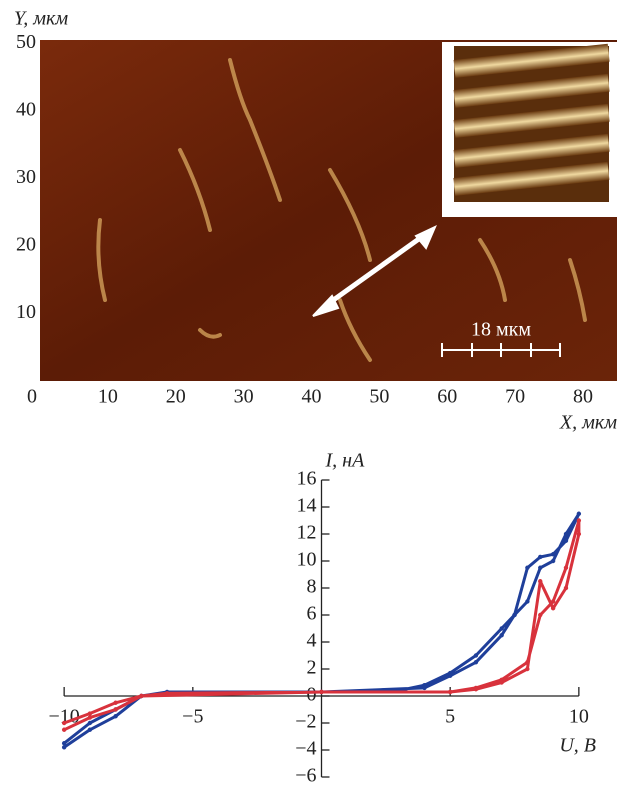 The width and height of the screenshot is (621, 786). What do you see at coordinates (305, 775) in the screenshot?
I see `y-tick-label: −6` at bounding box center [305, 775].